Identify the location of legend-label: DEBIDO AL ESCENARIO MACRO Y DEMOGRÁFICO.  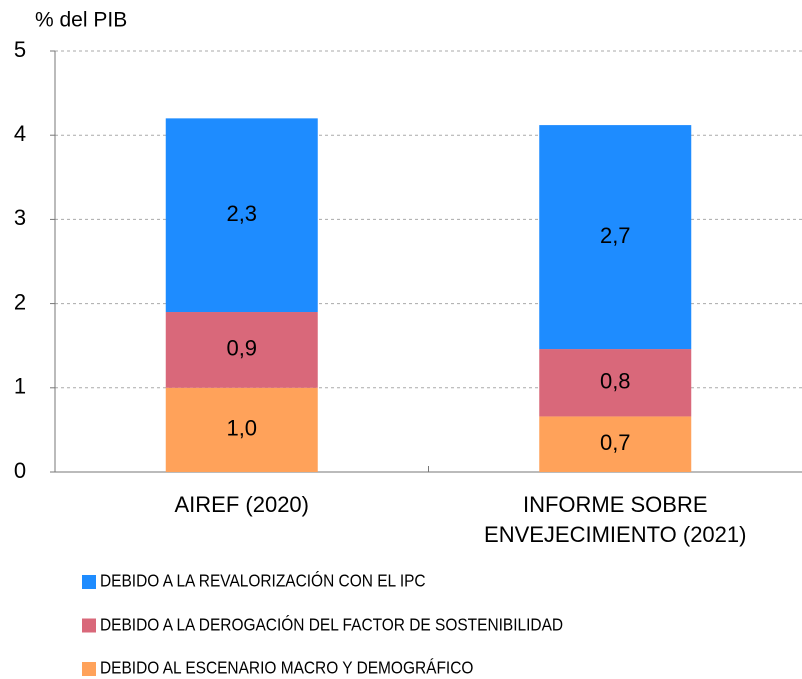
(286, 668).